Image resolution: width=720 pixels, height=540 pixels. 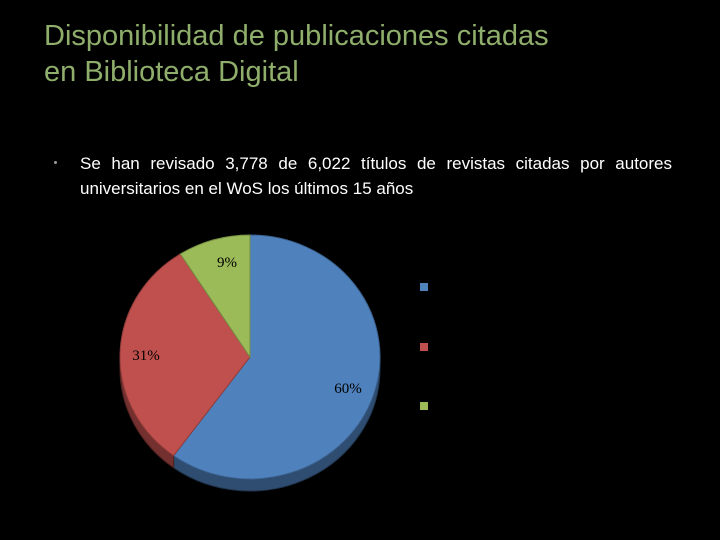 What do you see at coordinates (171, 72) in the screenshot?
I see `slide-title-line-2: en Biblioteca Digital` at bounding box center [171, 72].